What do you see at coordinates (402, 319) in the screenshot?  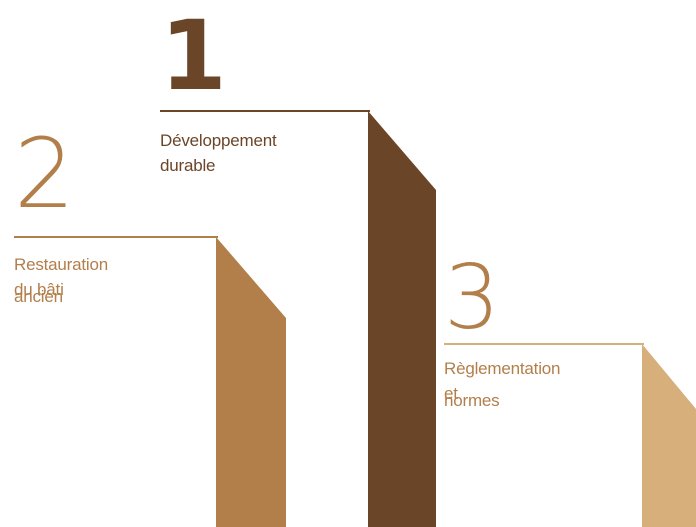 I see `step-1-pillar` at bounding box center [402, 319].